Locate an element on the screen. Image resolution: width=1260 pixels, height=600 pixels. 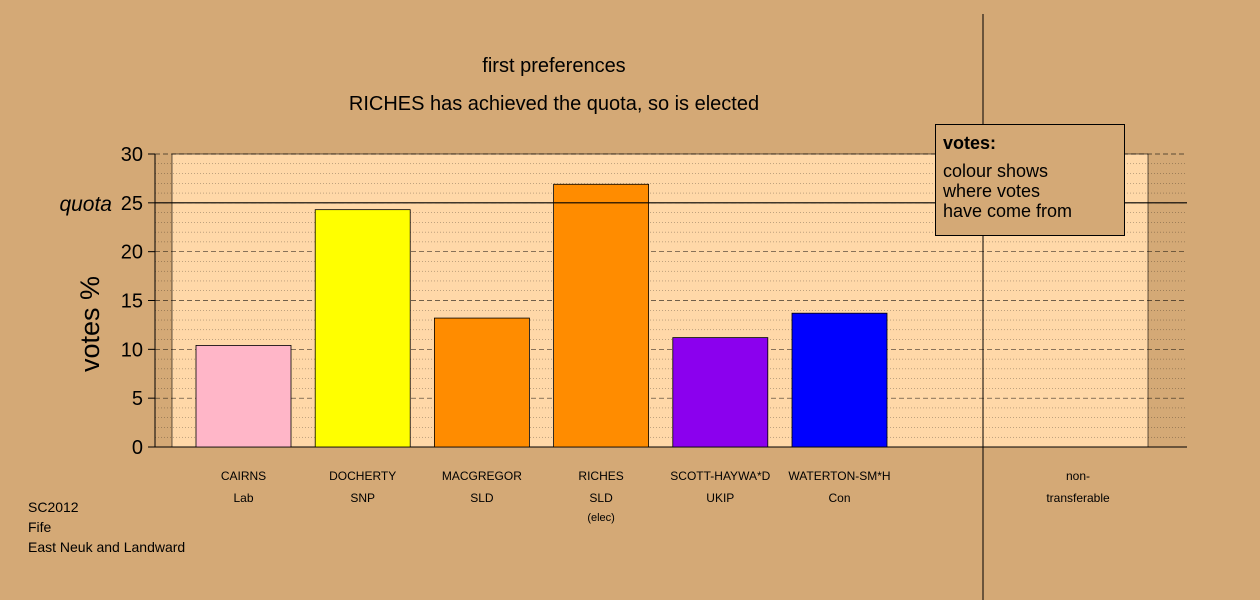
y-tick-label: 25 is located at coordinates (132, 204).